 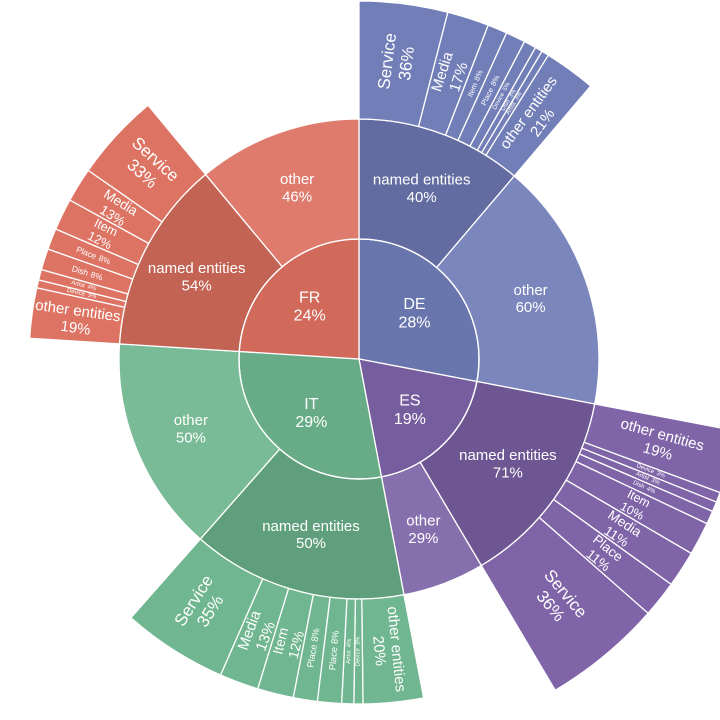 What do you see at coordinates (309, 297) in the screenshot?
I see `lang-label-fr-line-1: FR` at bounding box center [309, 297].